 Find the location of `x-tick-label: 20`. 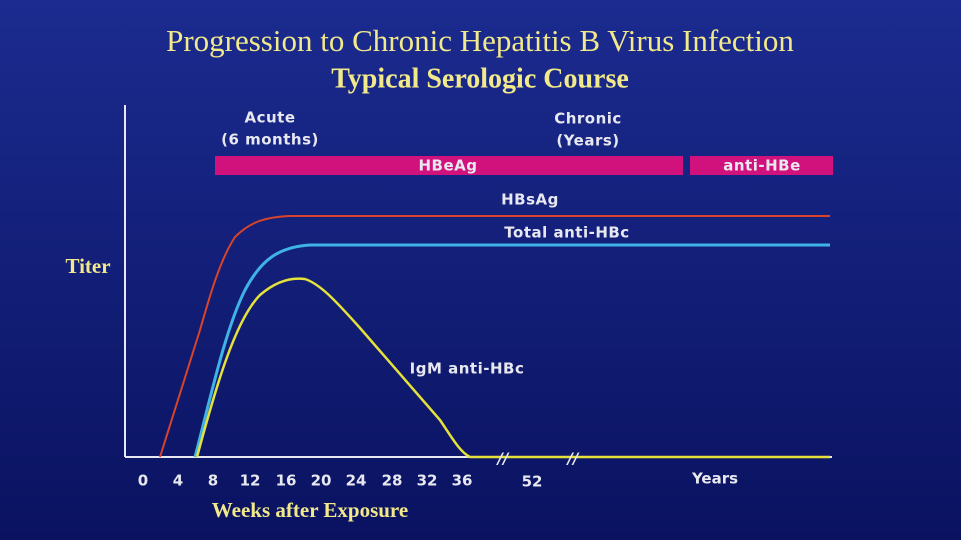

x-tick-label: 20 is located at coordinates (321, 481).